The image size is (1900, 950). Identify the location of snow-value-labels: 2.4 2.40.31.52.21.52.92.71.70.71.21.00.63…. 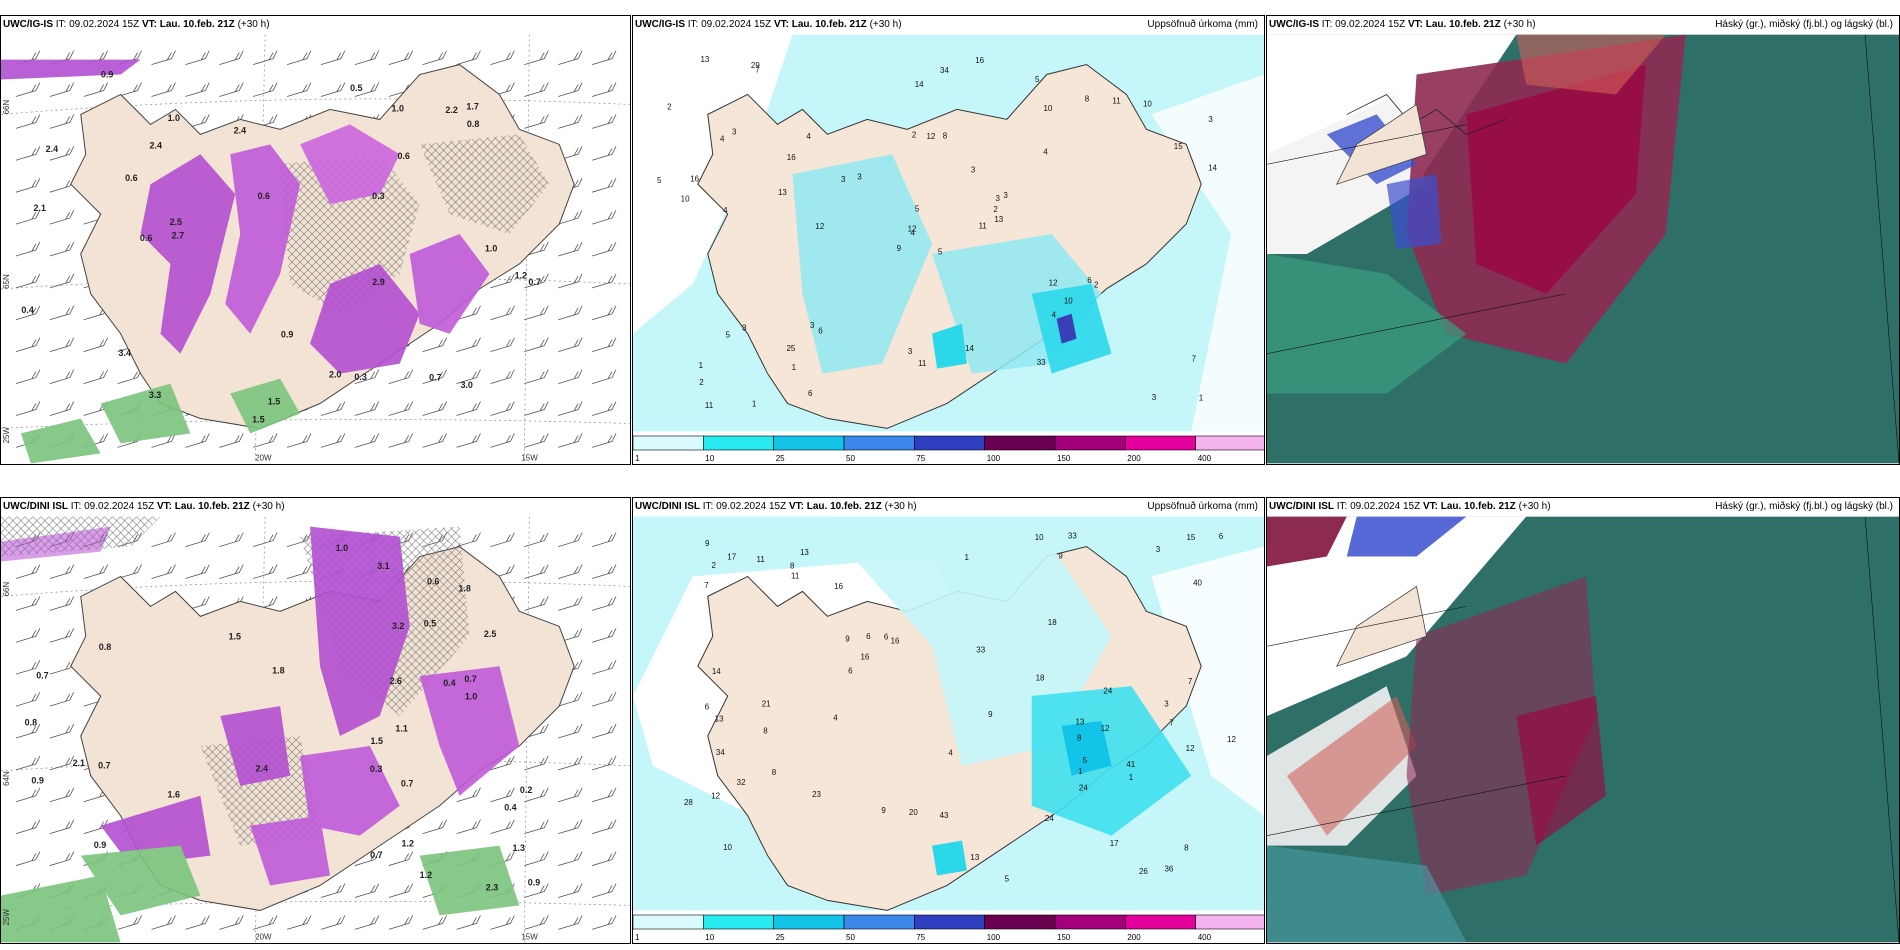
(280, 246).